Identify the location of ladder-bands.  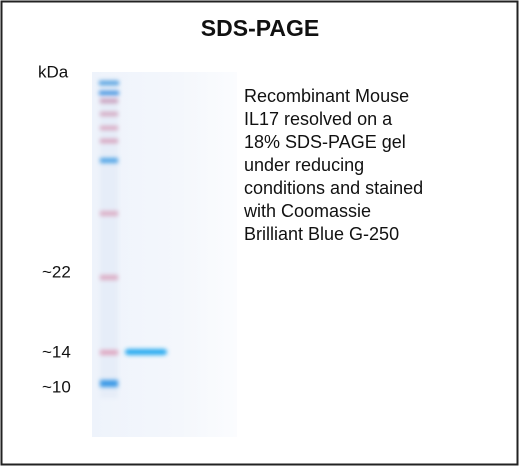
(109, 234).